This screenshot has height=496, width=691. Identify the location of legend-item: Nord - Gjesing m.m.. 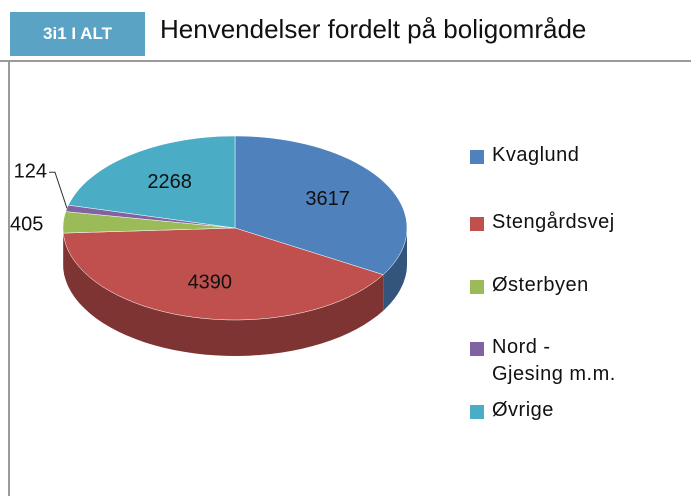
(543, 362).